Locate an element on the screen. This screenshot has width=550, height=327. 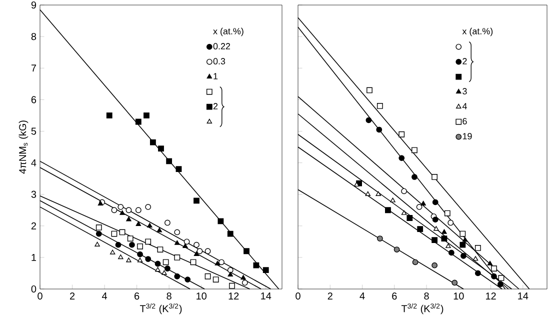
y-tick-label: 3 is located at coordinates (33, 194).